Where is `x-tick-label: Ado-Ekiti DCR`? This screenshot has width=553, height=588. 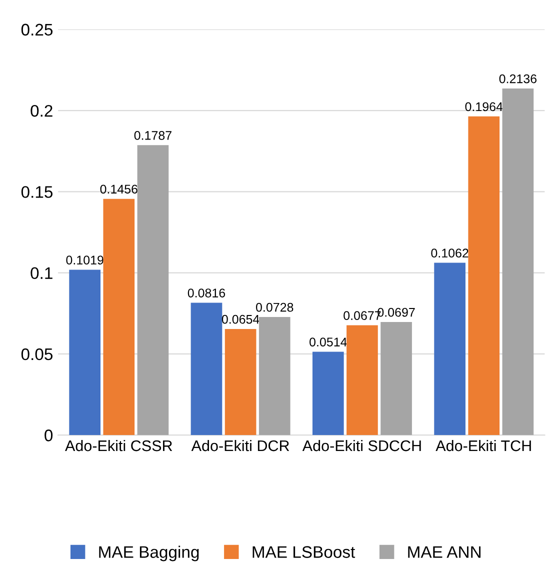
x-tick-label: Ado-Ekiti DCR is located at coordinates (240, 446).